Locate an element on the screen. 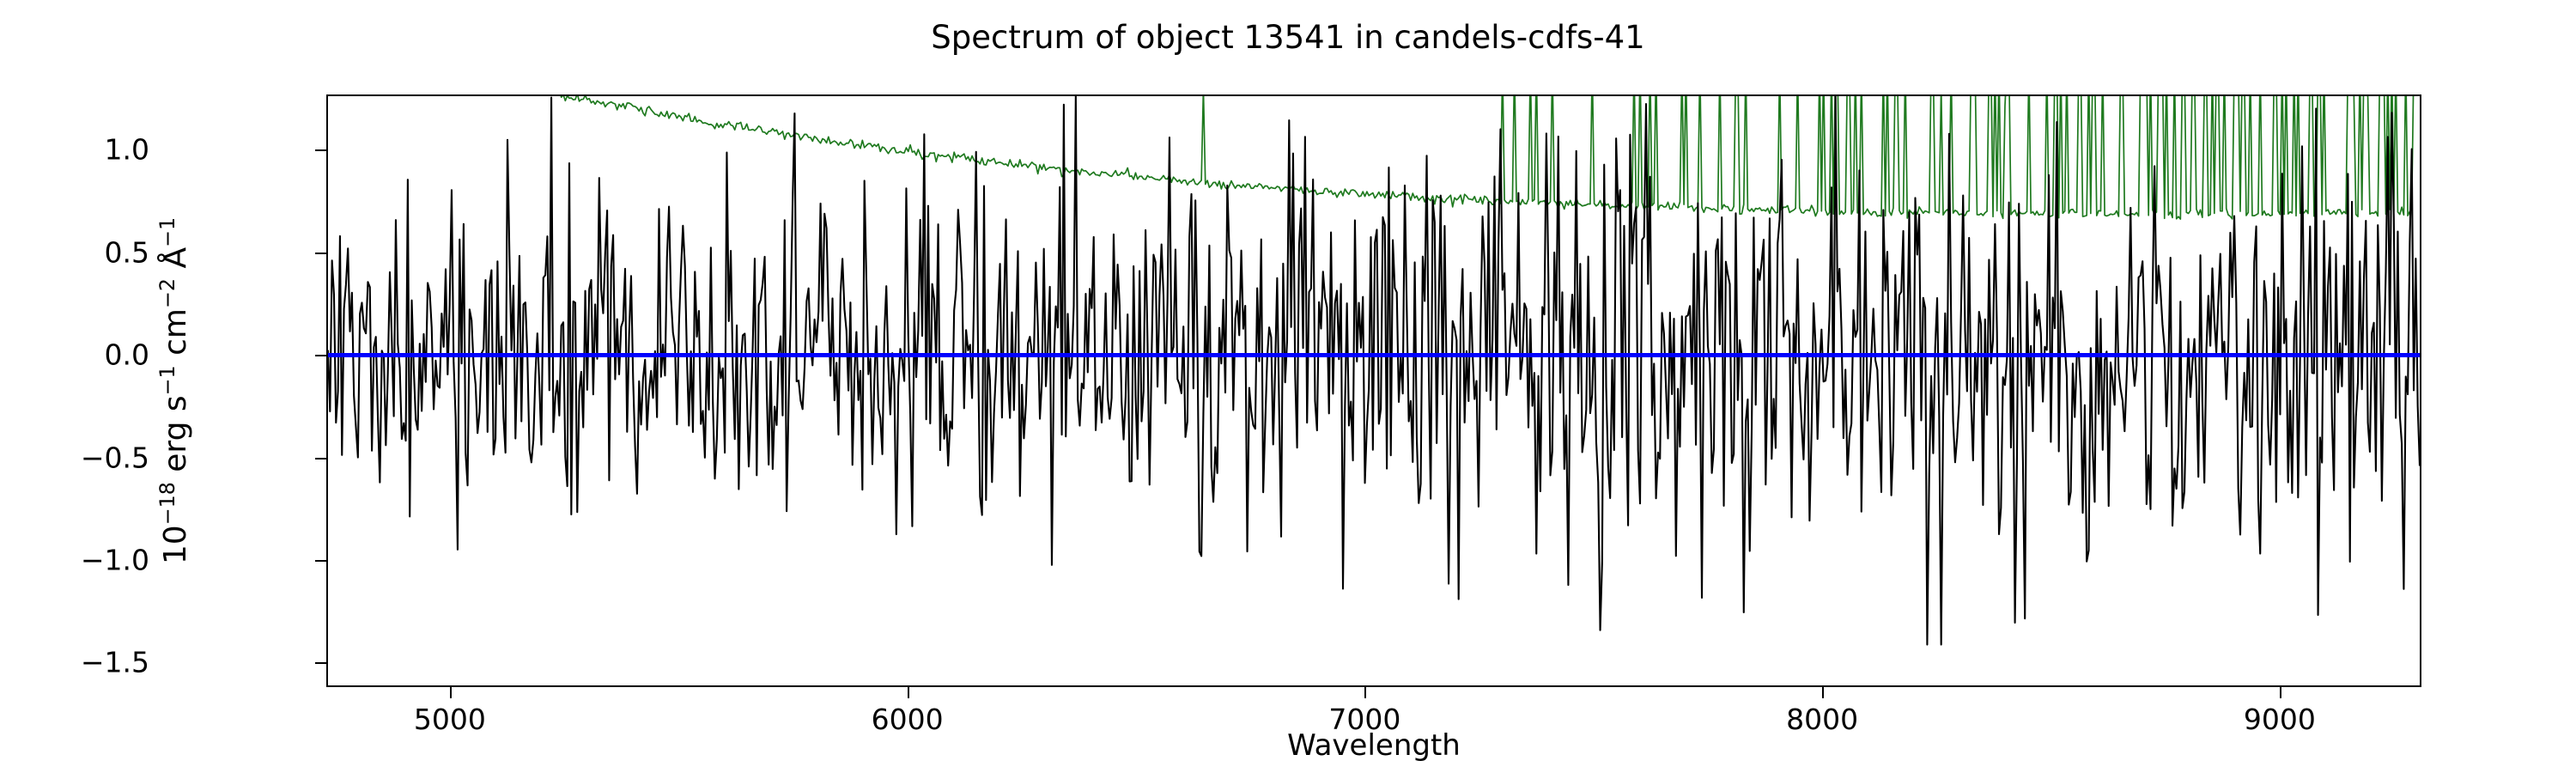 The width and height of the screenshot is (2576, 773). y-axis-exponent: −18 is located at coordinates (167, 504).